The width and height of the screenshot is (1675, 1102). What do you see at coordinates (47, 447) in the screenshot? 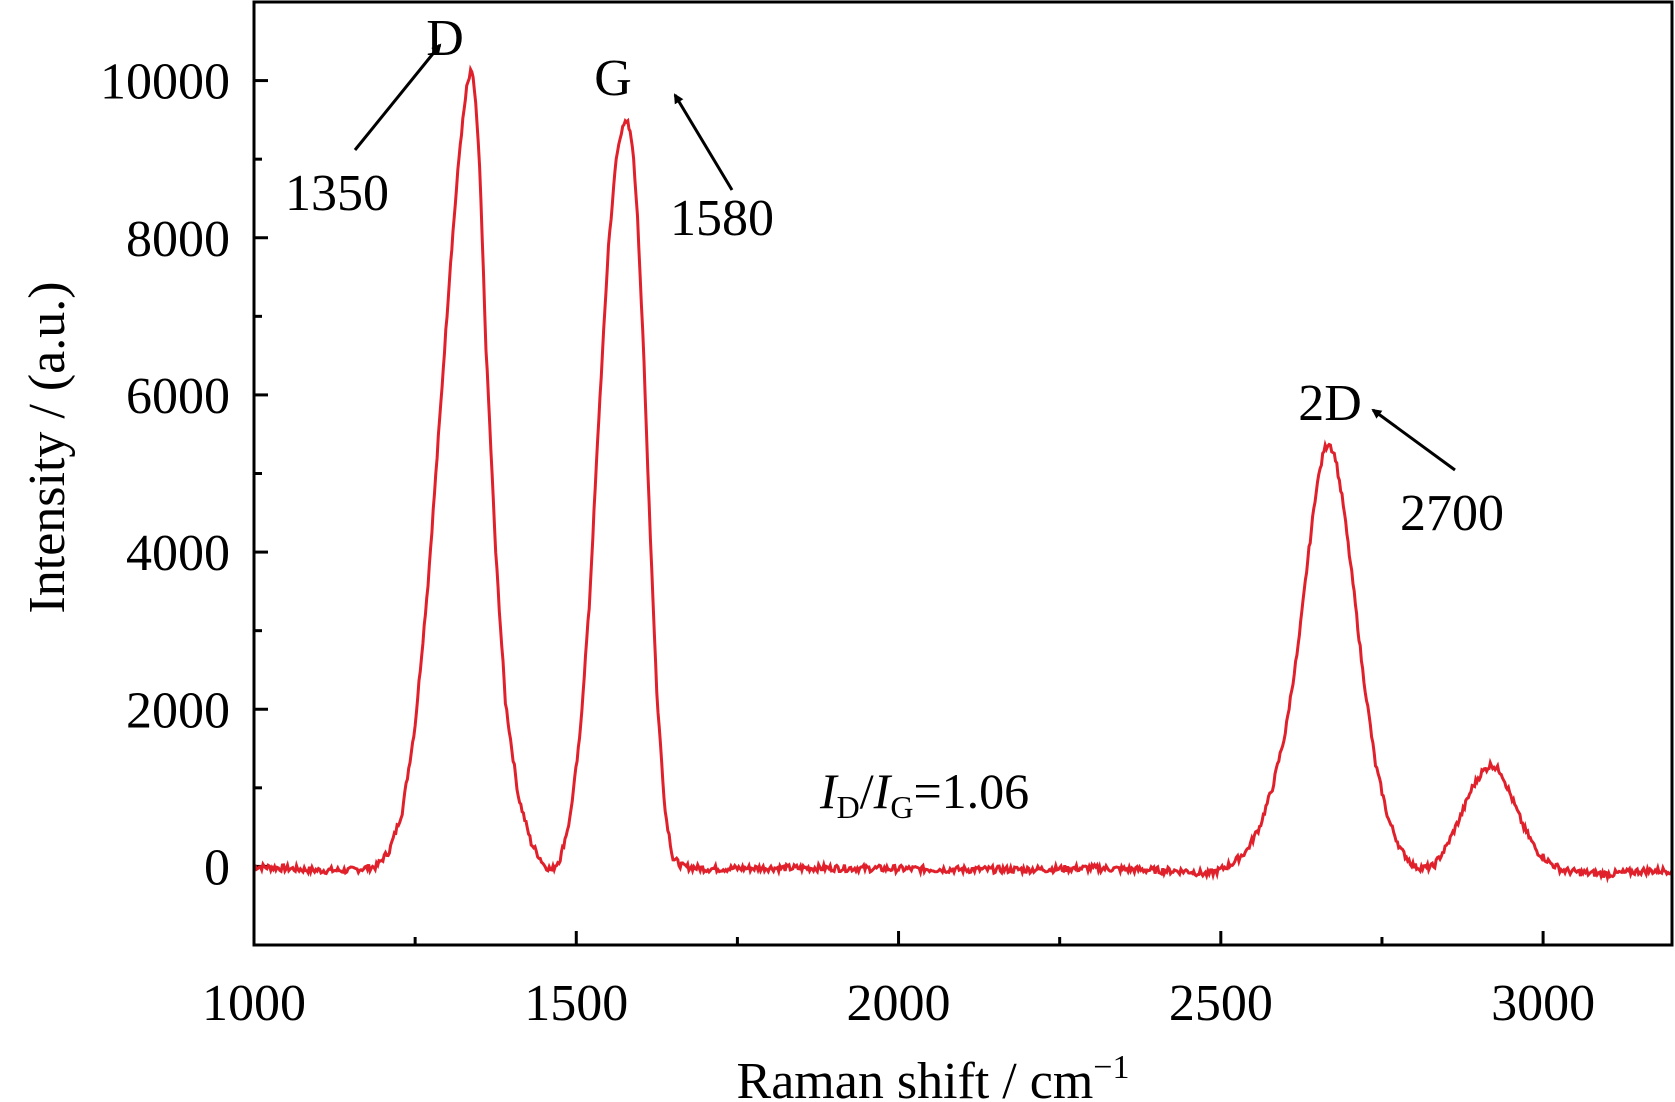
I see `y-axis-label: Intensity / (a.u.)` at bounding box center [47, 447].